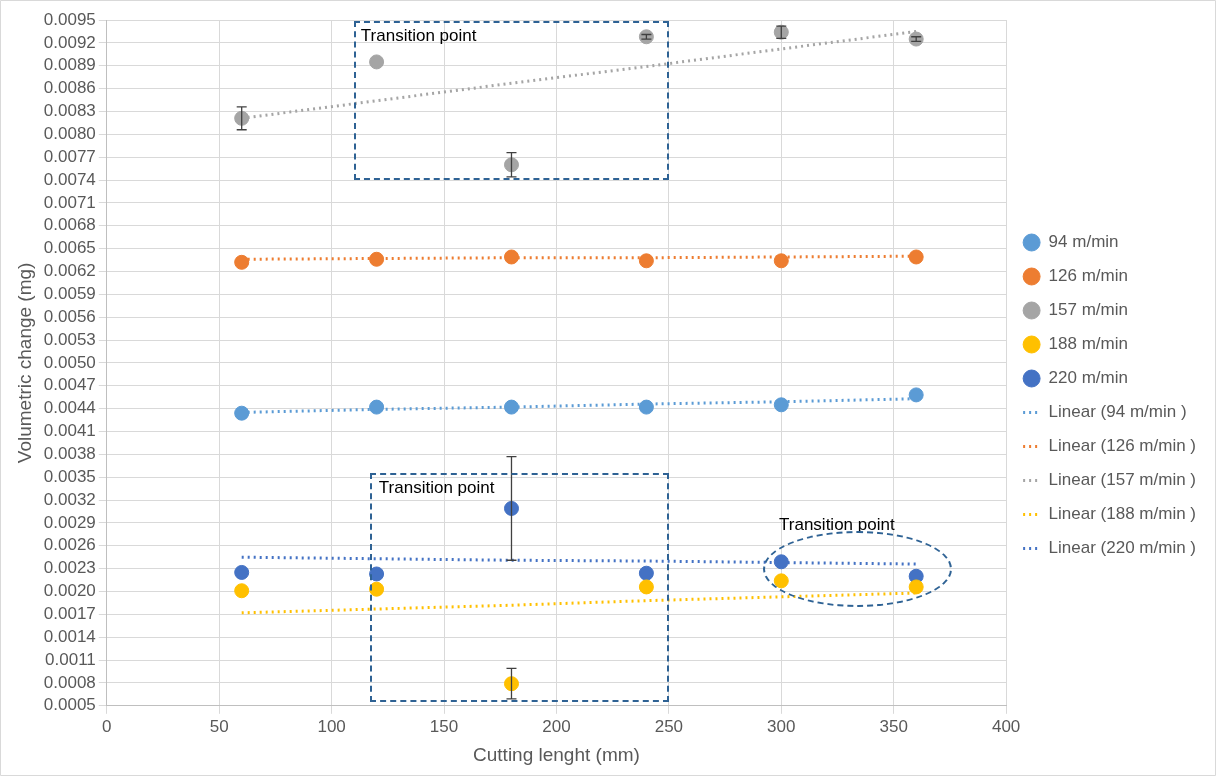 The image size is (1216, 776). I want to click on y-tick-label: 0.0035, so click(69, 476).